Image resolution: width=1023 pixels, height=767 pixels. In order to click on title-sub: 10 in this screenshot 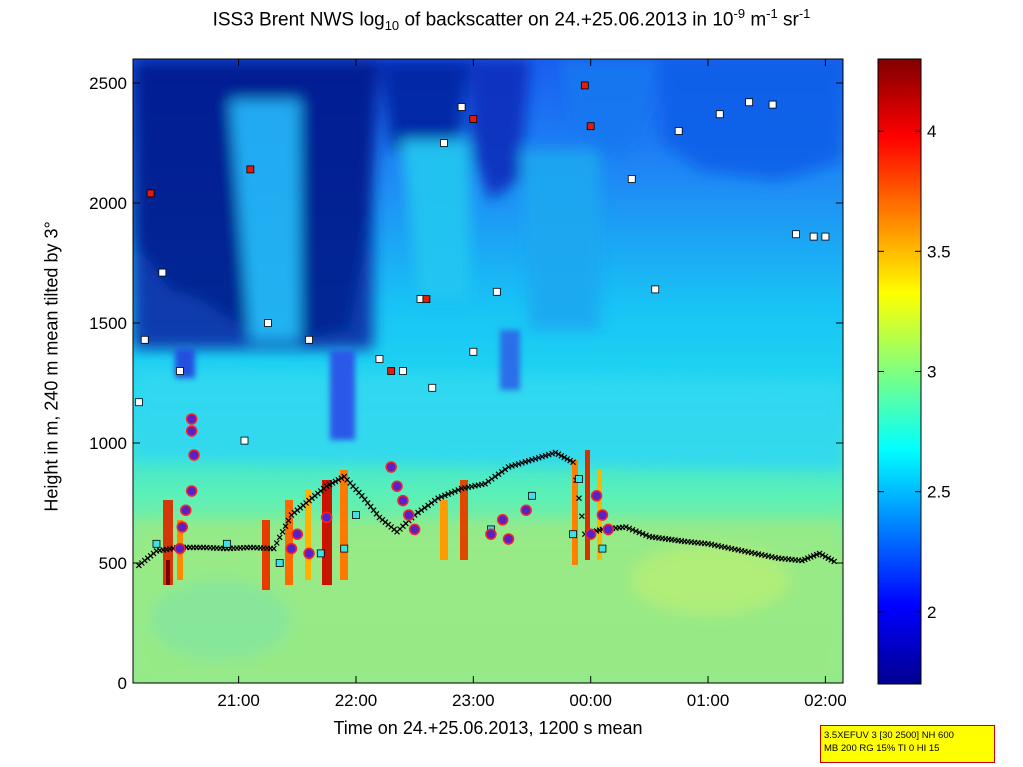, I will do `click(392, 26)`.